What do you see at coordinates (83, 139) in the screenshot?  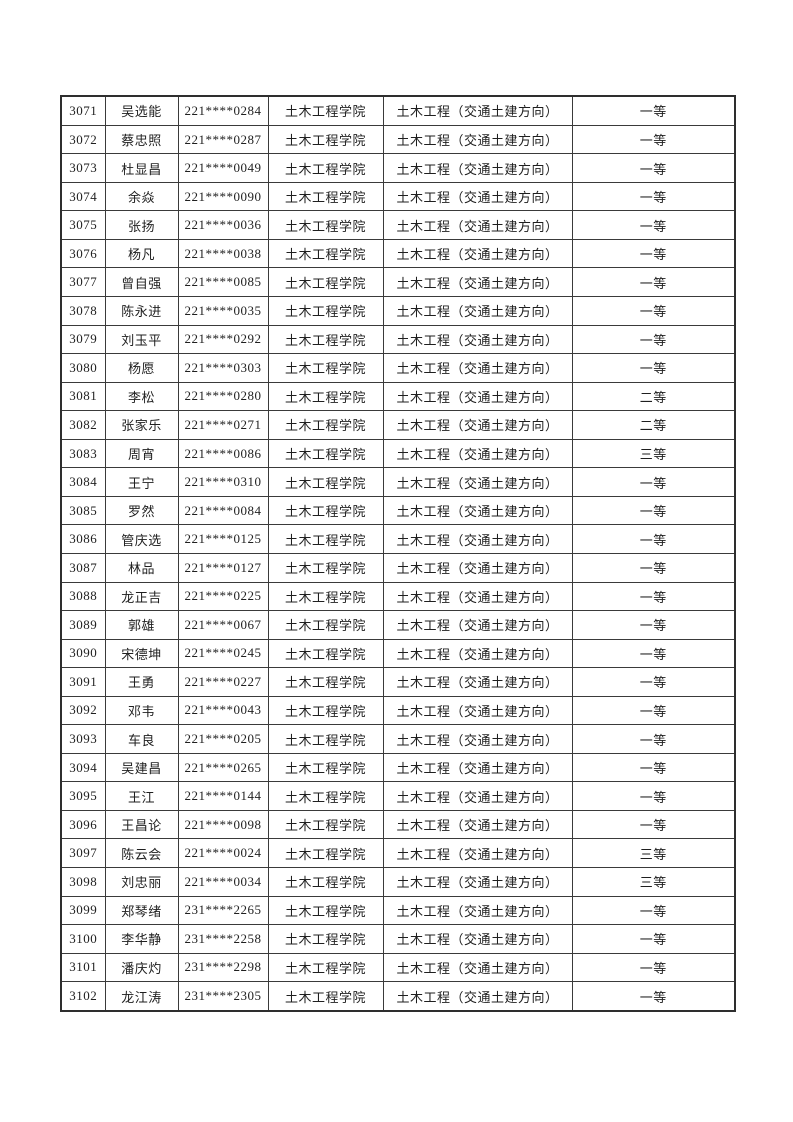 I see `cell-id: 3072` at bounding box center [83, 139].